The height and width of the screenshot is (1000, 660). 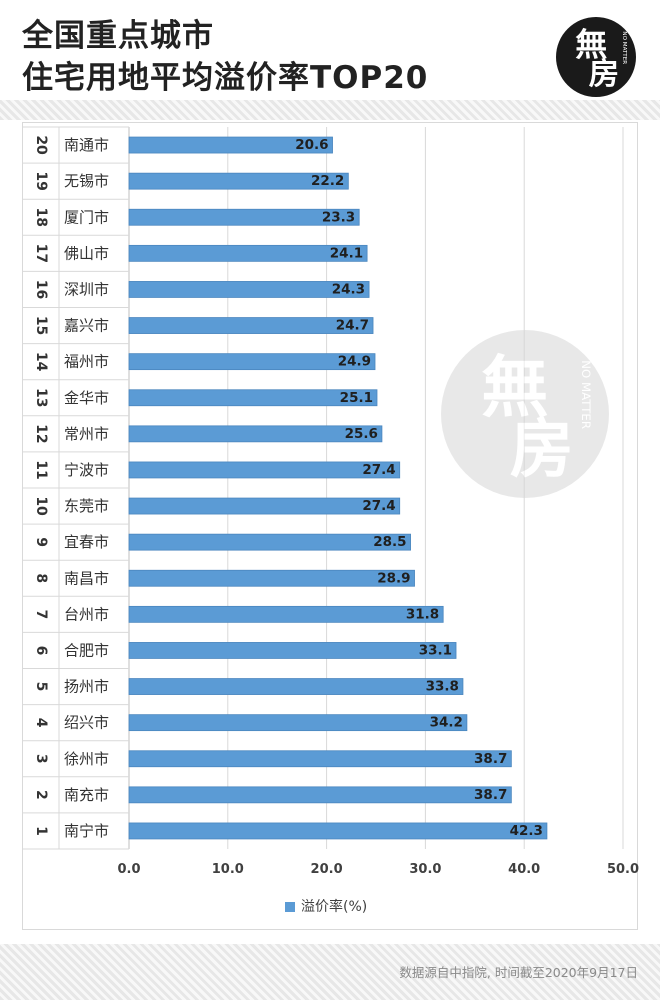 I want to click on x-tick-label: 20.0, so click(x=327, y=869).